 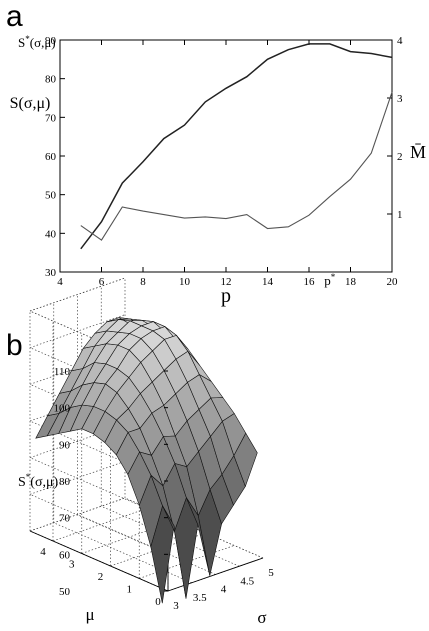 I want to click on x-tick-label-a: 16, so click(x=310, y=282).